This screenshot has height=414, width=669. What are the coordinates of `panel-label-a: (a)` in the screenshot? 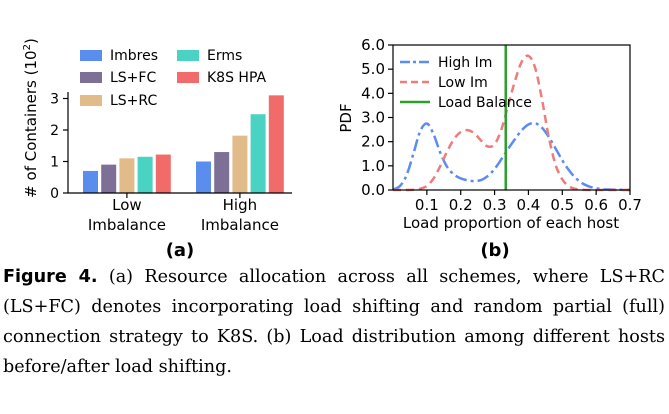 It's located at (180, 250).